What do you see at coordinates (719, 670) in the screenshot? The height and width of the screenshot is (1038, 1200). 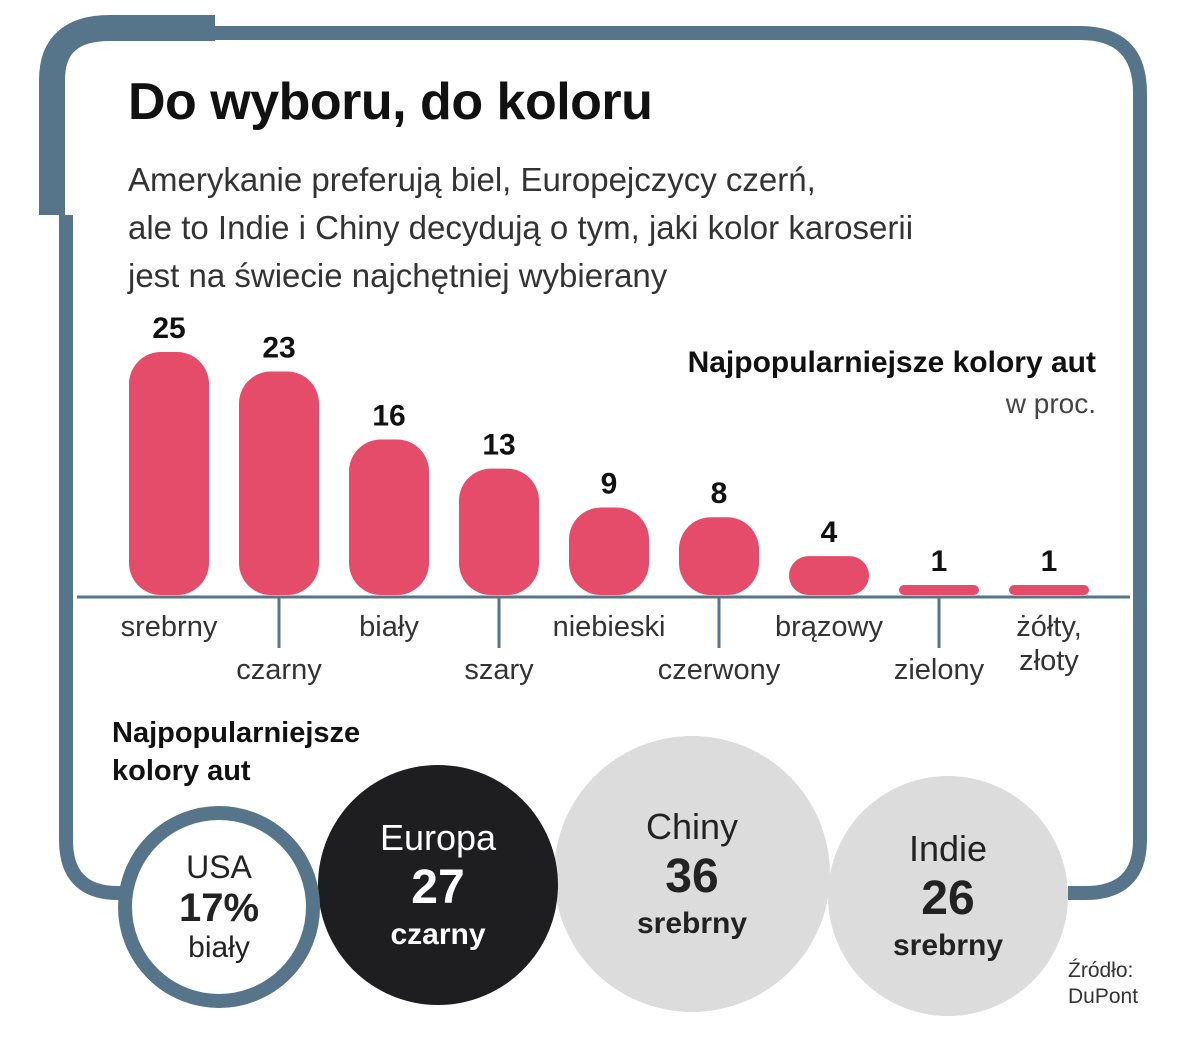 I see `category-label: czerwony` at bounding box center [719, 670].